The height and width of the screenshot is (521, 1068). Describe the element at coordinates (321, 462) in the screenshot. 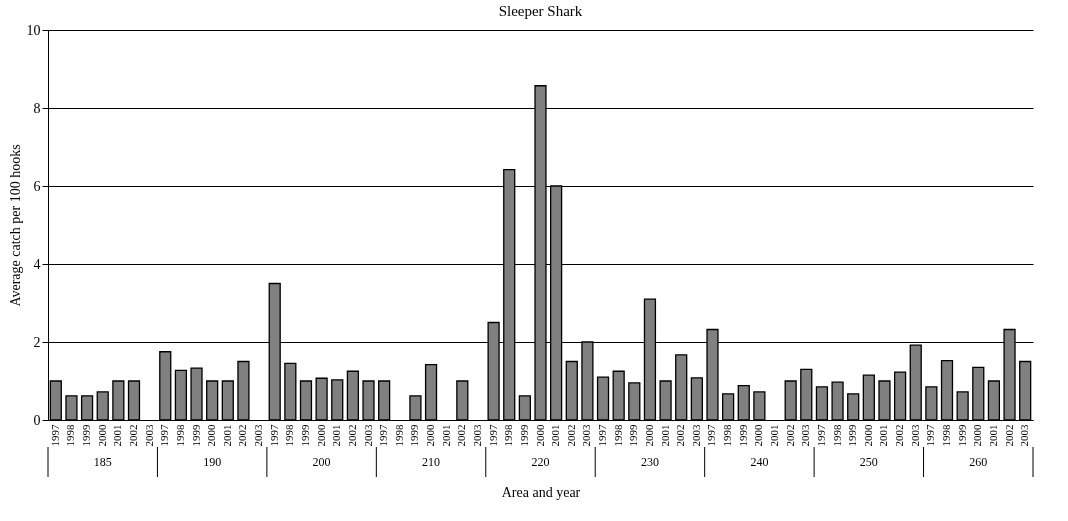

I see `text: 200` at that location.